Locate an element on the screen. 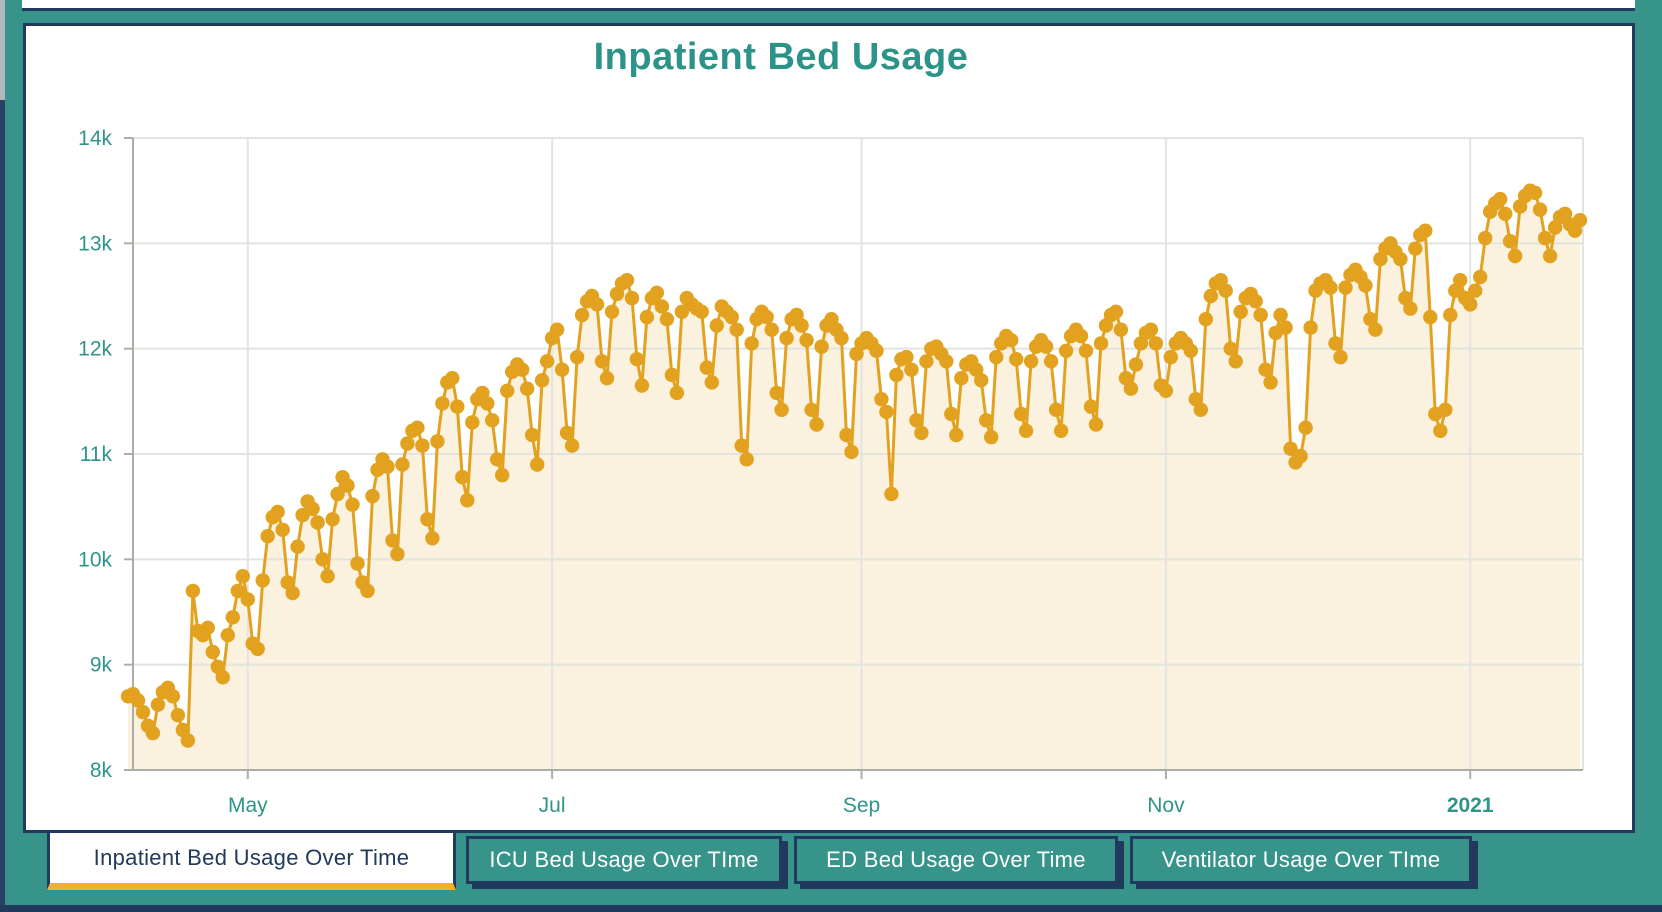 The height and width of the screenshot is (912, 1662). tab-ventilator-usage-over-time: Ventilator Usage Over TIme is located at coordinates (1301, 860).